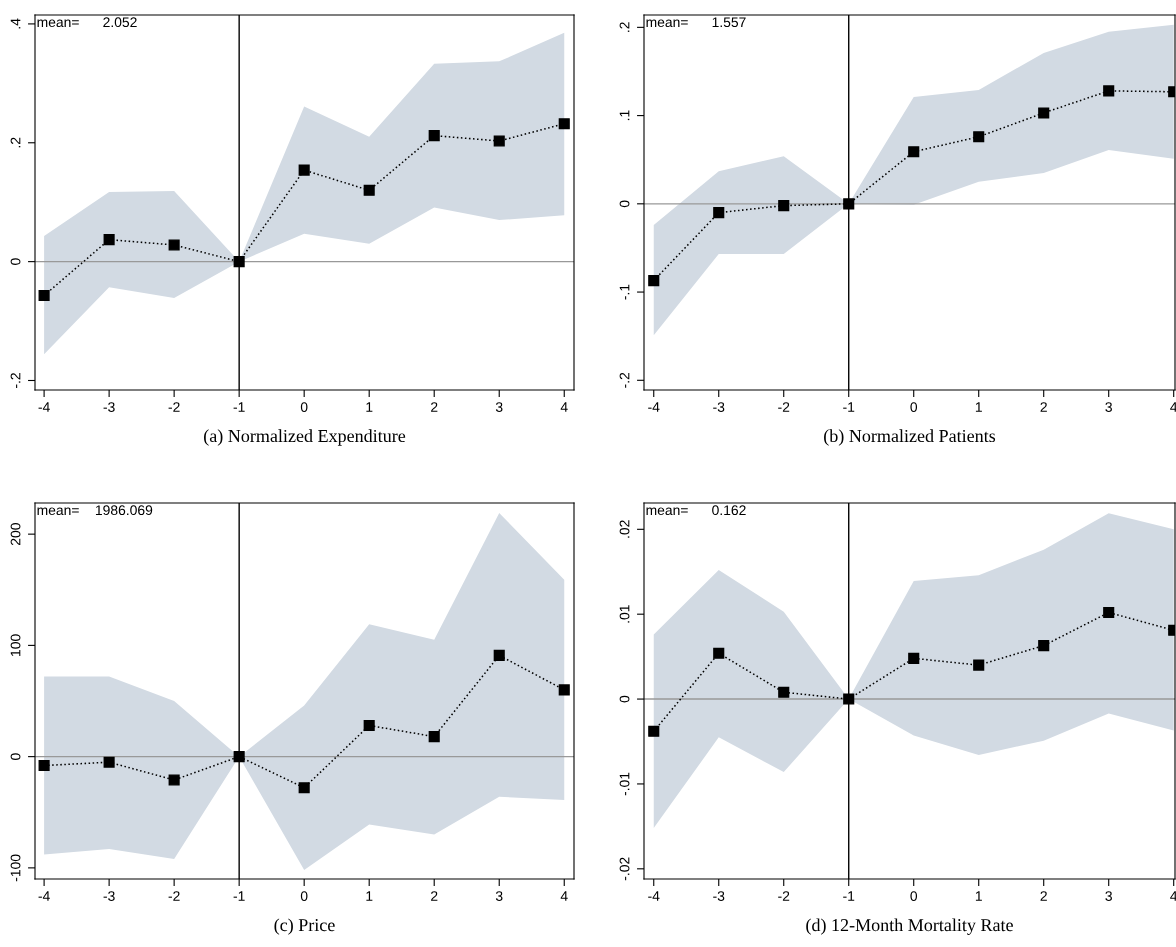 The image size is (1176, 947). What do you see at coordinates (624, 869) in the screenshot?
I see `y-tick-label: -.02` at bounding box center [624, 869].